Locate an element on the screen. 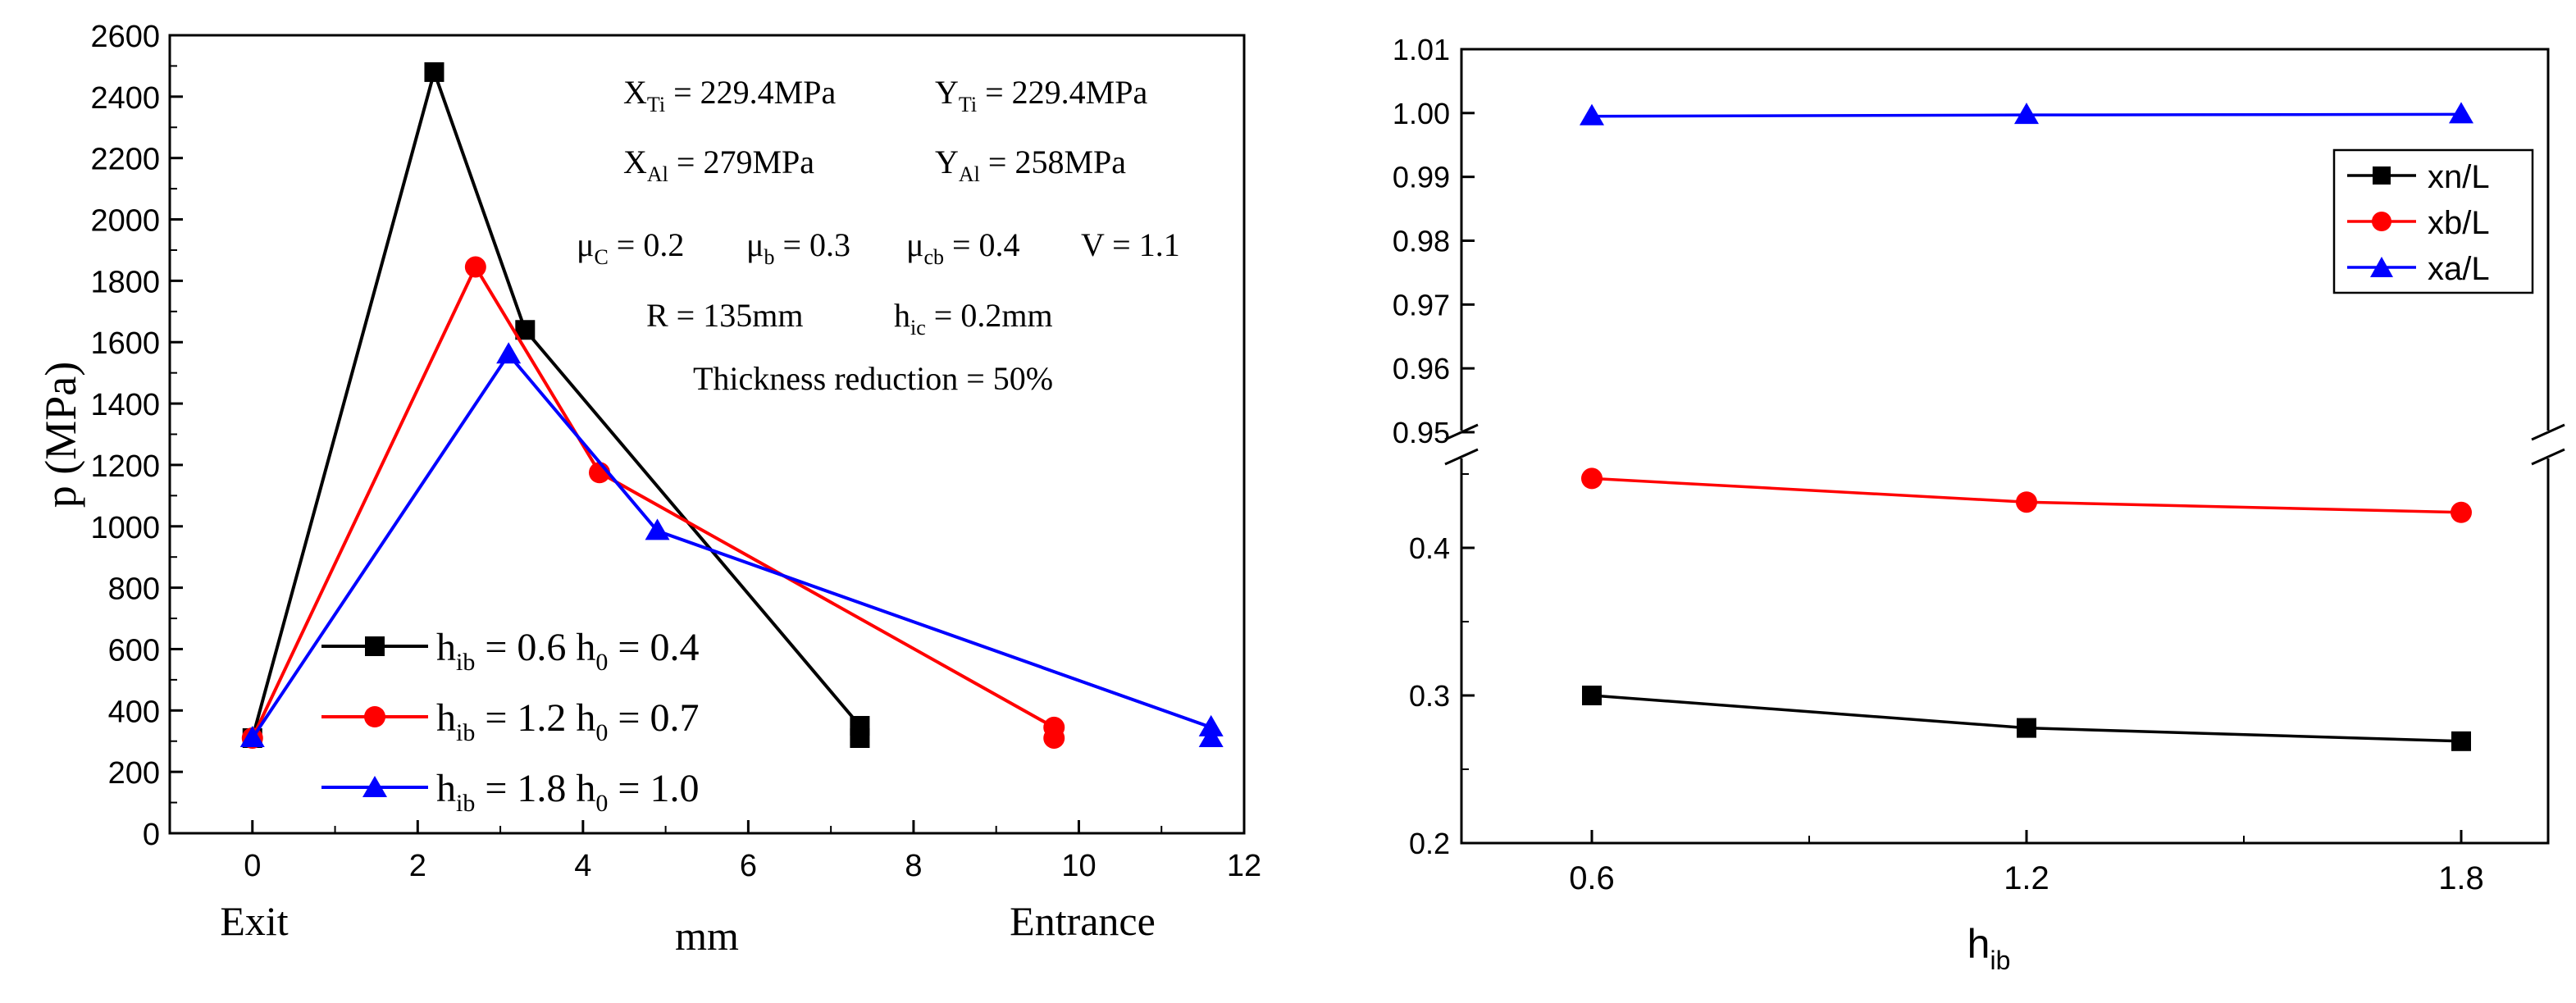 The height and width of the screenshot is (1003, 2576). right-legend: xn/L xb/L xa/L is located at coordinates (2433, 221).